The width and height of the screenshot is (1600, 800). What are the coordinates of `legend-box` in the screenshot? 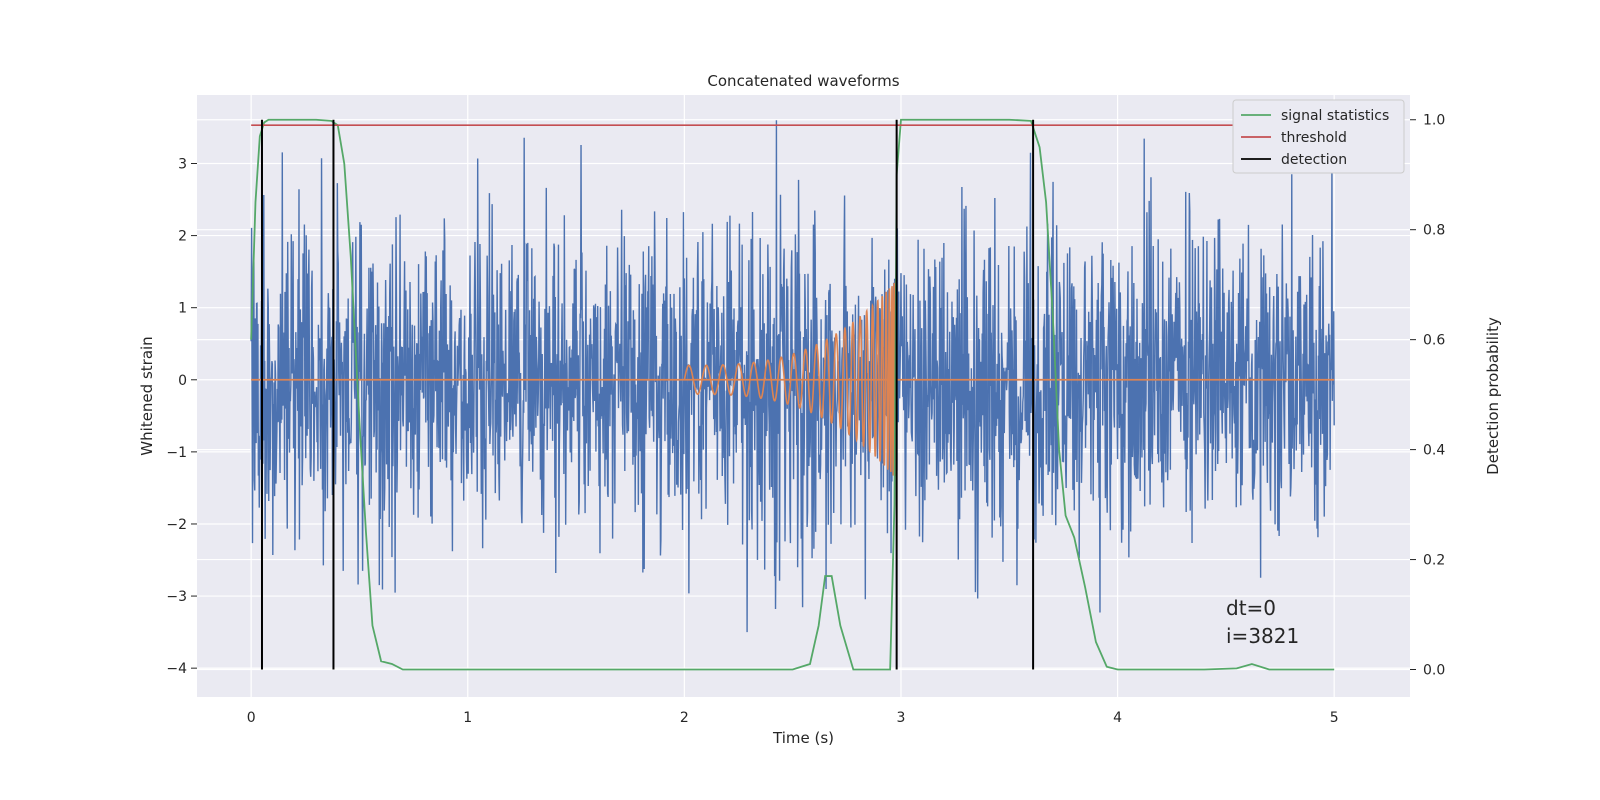 It's located at (1318, 136).